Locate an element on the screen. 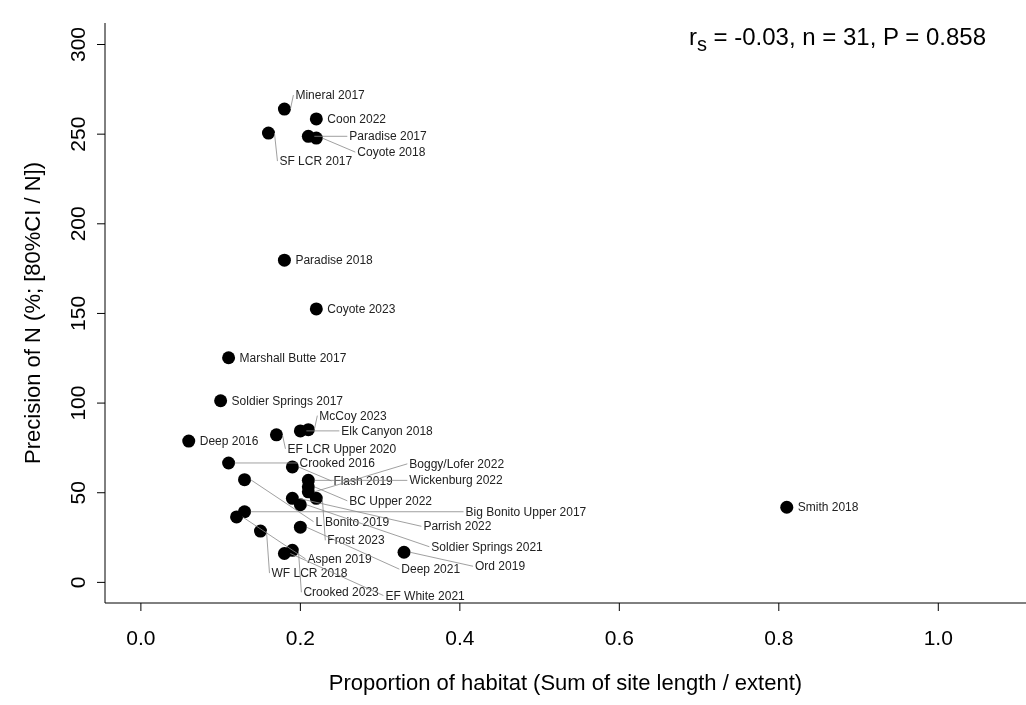 Image resolution: width=1026 pixels, height=705 pixels. data-label: L Bonito 2019 is located at coordinates (352, 521).